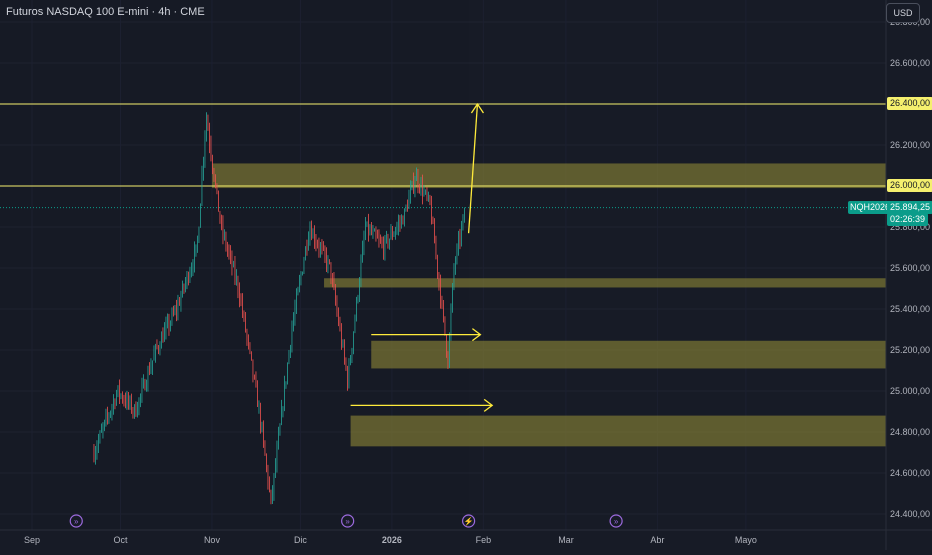  I want to click on projection-arrow-line, so click(473, 168).